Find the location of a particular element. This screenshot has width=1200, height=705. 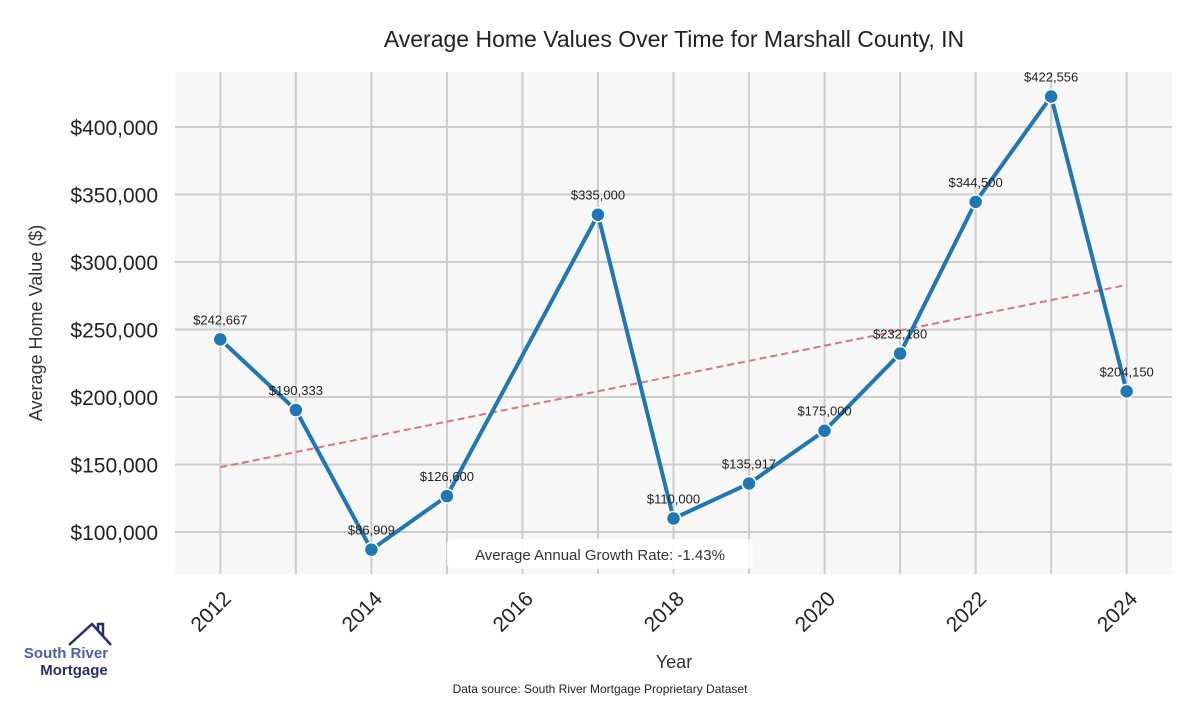

data-label: $422,556 is located at coordinates (1051, 76).